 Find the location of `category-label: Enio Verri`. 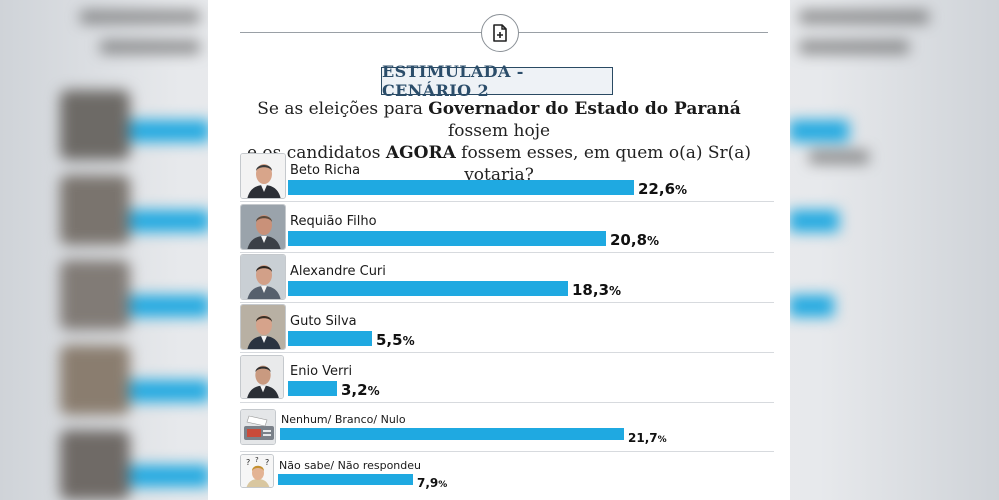

category-label: Enio Verri is located at coordinates (321, 371).